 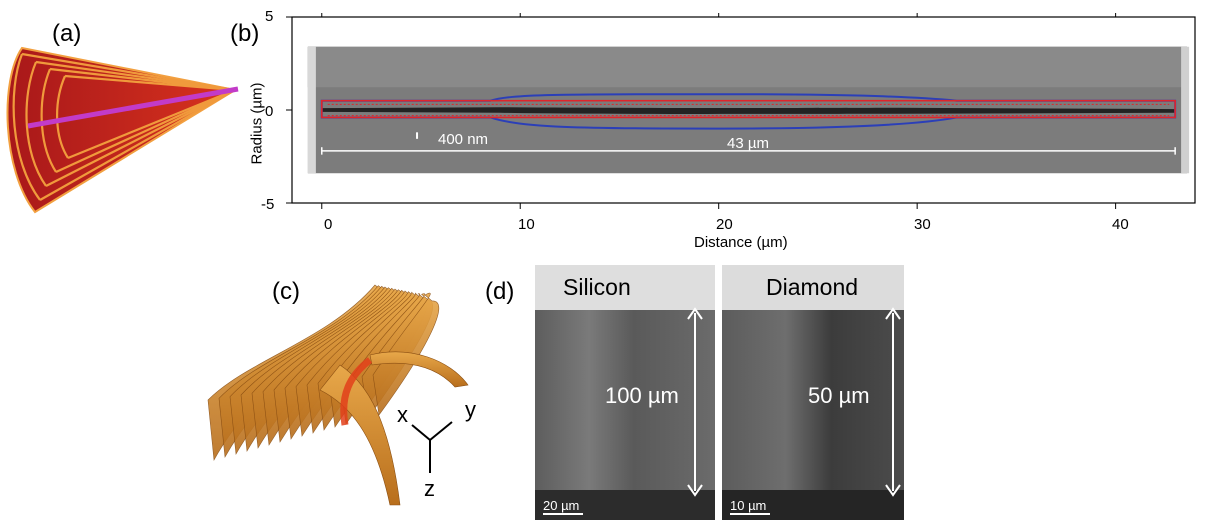 I want to click on silicon-header-band, so click(x=625, y=287).